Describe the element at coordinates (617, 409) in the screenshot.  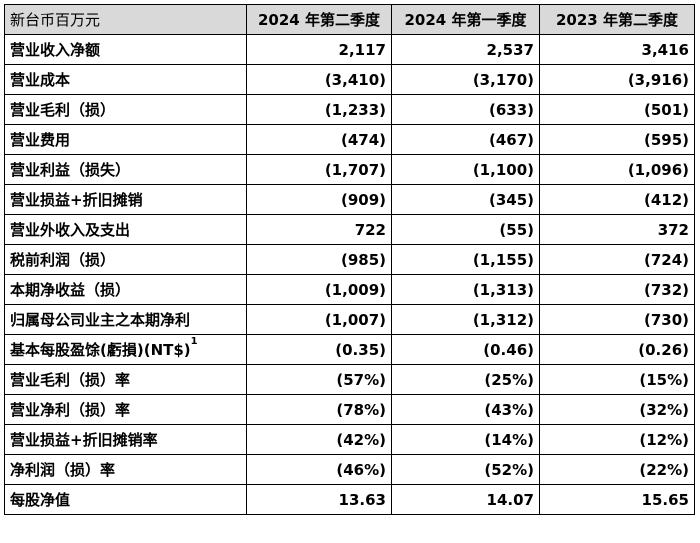
I see `value-cell: (32%)` at that location.